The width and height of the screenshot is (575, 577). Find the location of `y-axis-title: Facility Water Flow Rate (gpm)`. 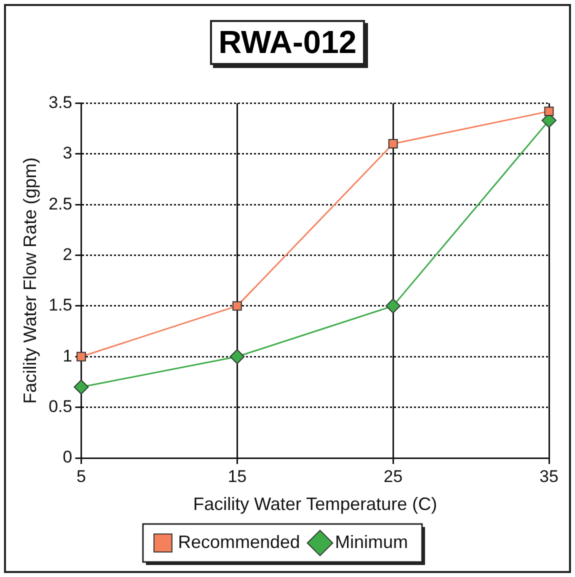

y-axis-title: Facility Water Flow Rate (gpm) is located at coordinates (30, 280).